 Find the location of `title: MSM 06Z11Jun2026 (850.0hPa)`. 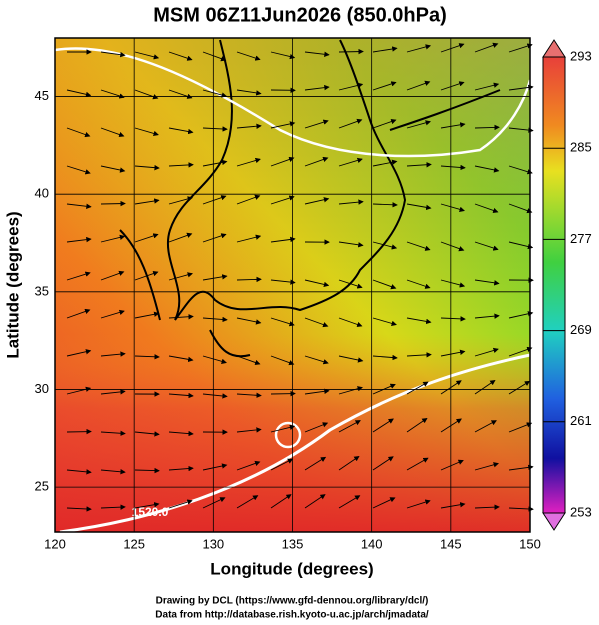

title: MSM 06Z11Jun2026 (850.0hPa) is located at coordinates (299, 15).